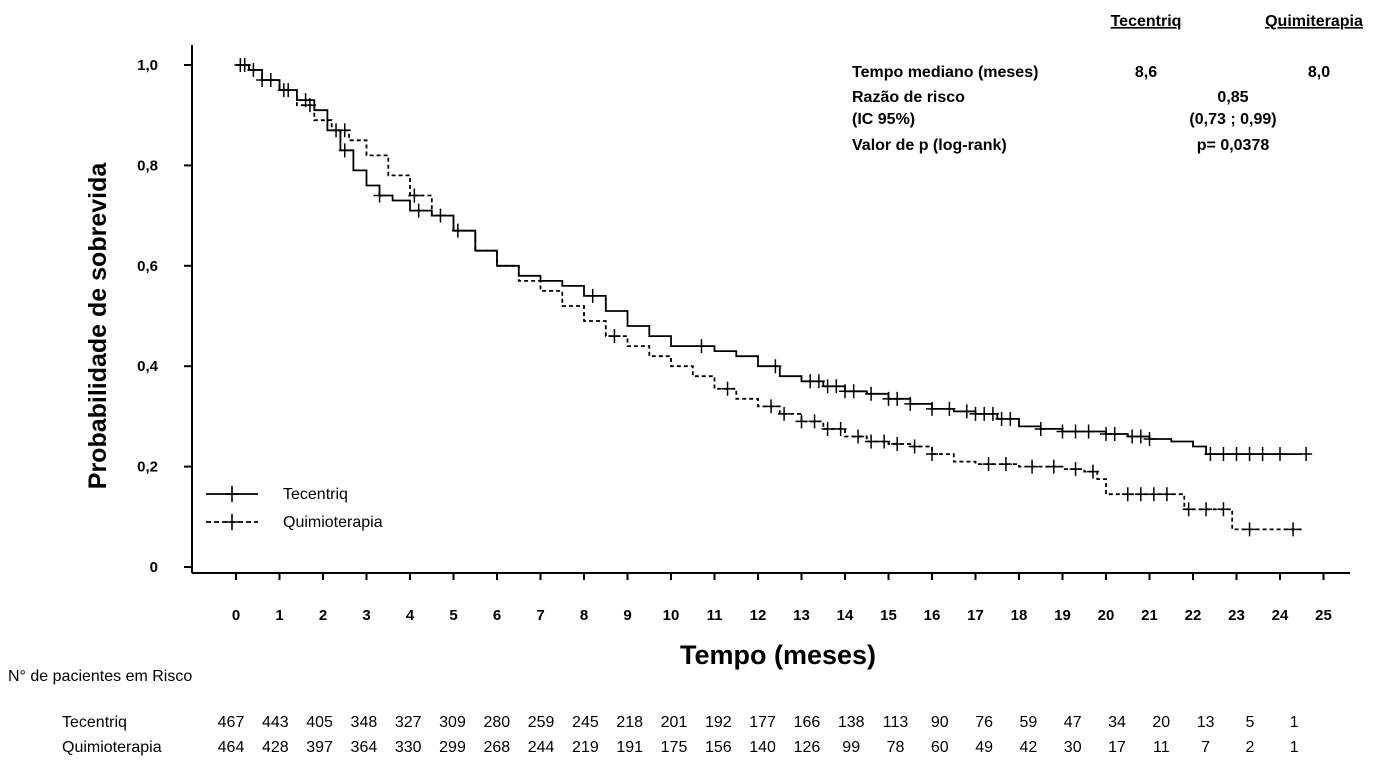 The width and height of the screenshot is (1398, 770). Describe the element at coordinates (671, 615) in the screenshot. I see `x-tick-label: 10` at that location.